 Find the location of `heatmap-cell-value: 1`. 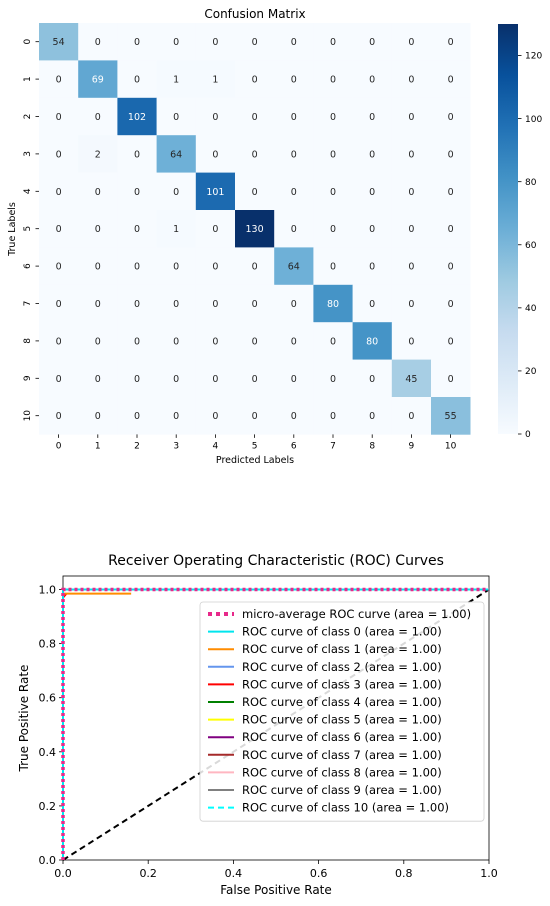

heatmap-cell-value: 1 is located at coordinates (215, 80).